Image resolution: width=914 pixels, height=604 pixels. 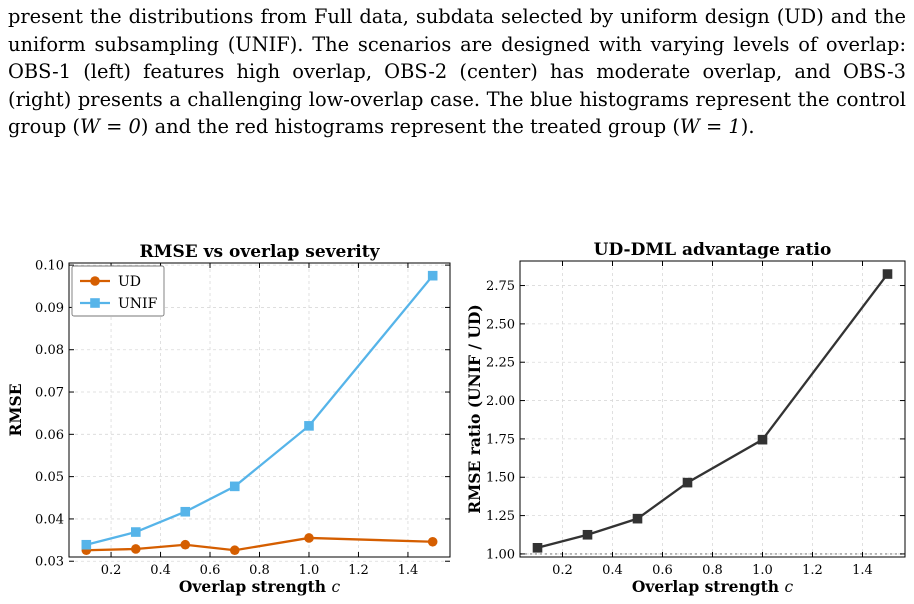 What do you see at coordinates (500, 516) in the screenshot?
I see `y-tick-label-1: 1.25` at bounding box center [500, 516].